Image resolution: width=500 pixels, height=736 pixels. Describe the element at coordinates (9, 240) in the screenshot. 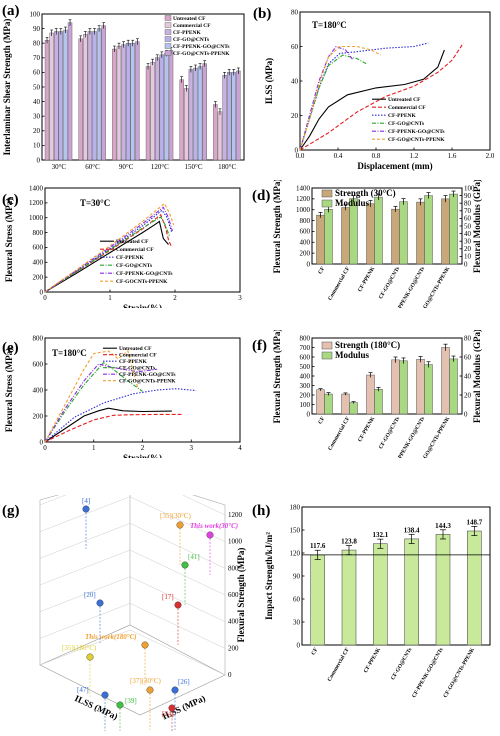

I see `y-axis-label: Flexural Stress (MPa)` at that location.